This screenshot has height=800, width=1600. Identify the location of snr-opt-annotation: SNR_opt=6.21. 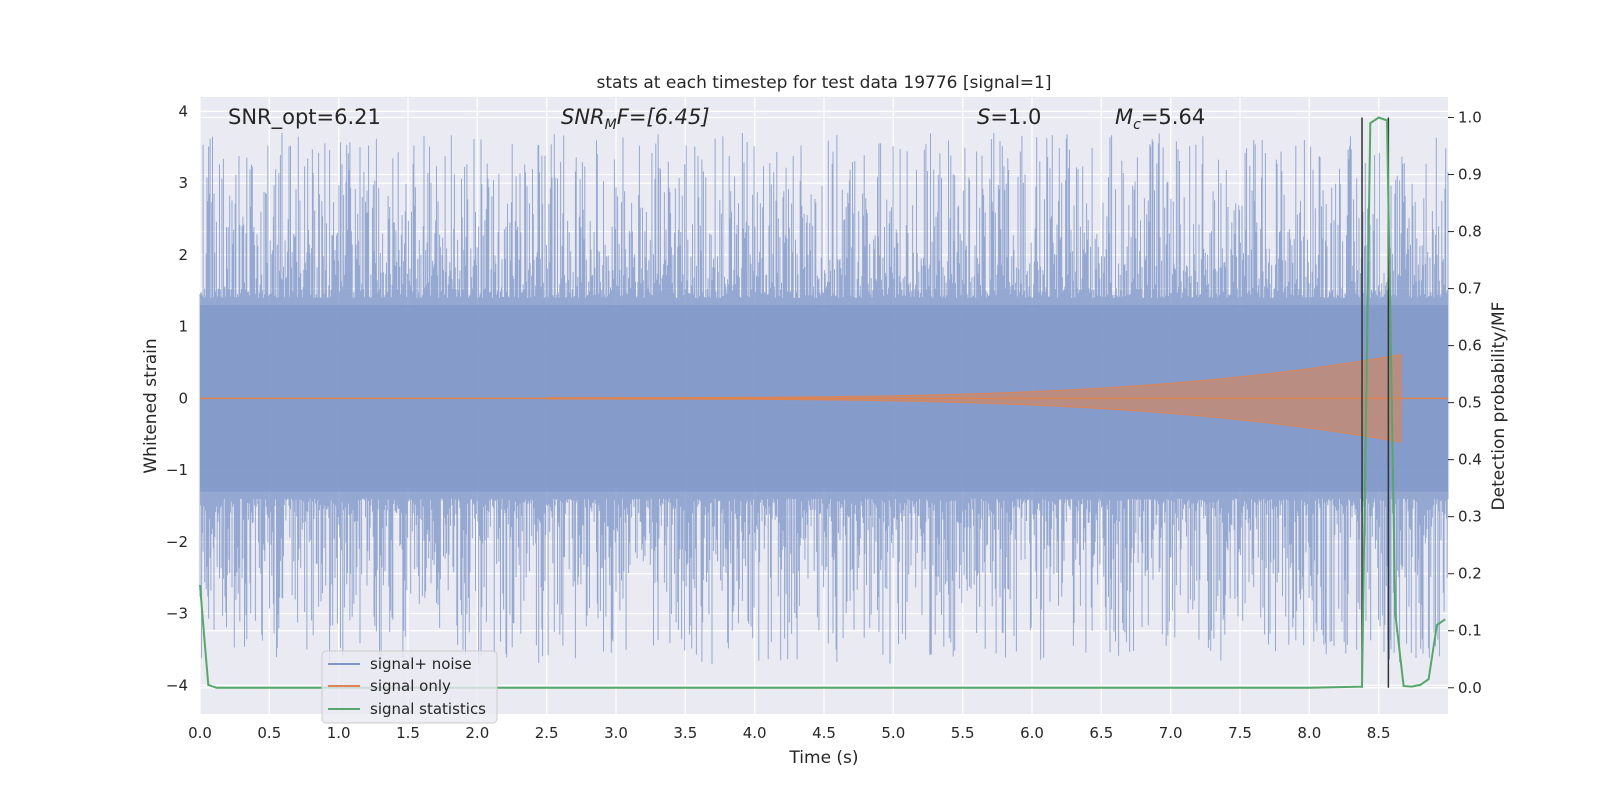
(304, 117).